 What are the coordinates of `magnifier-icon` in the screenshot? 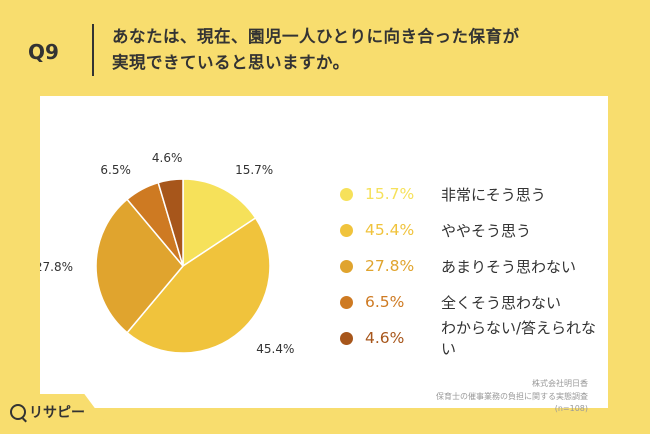 It's located at (18, 412).